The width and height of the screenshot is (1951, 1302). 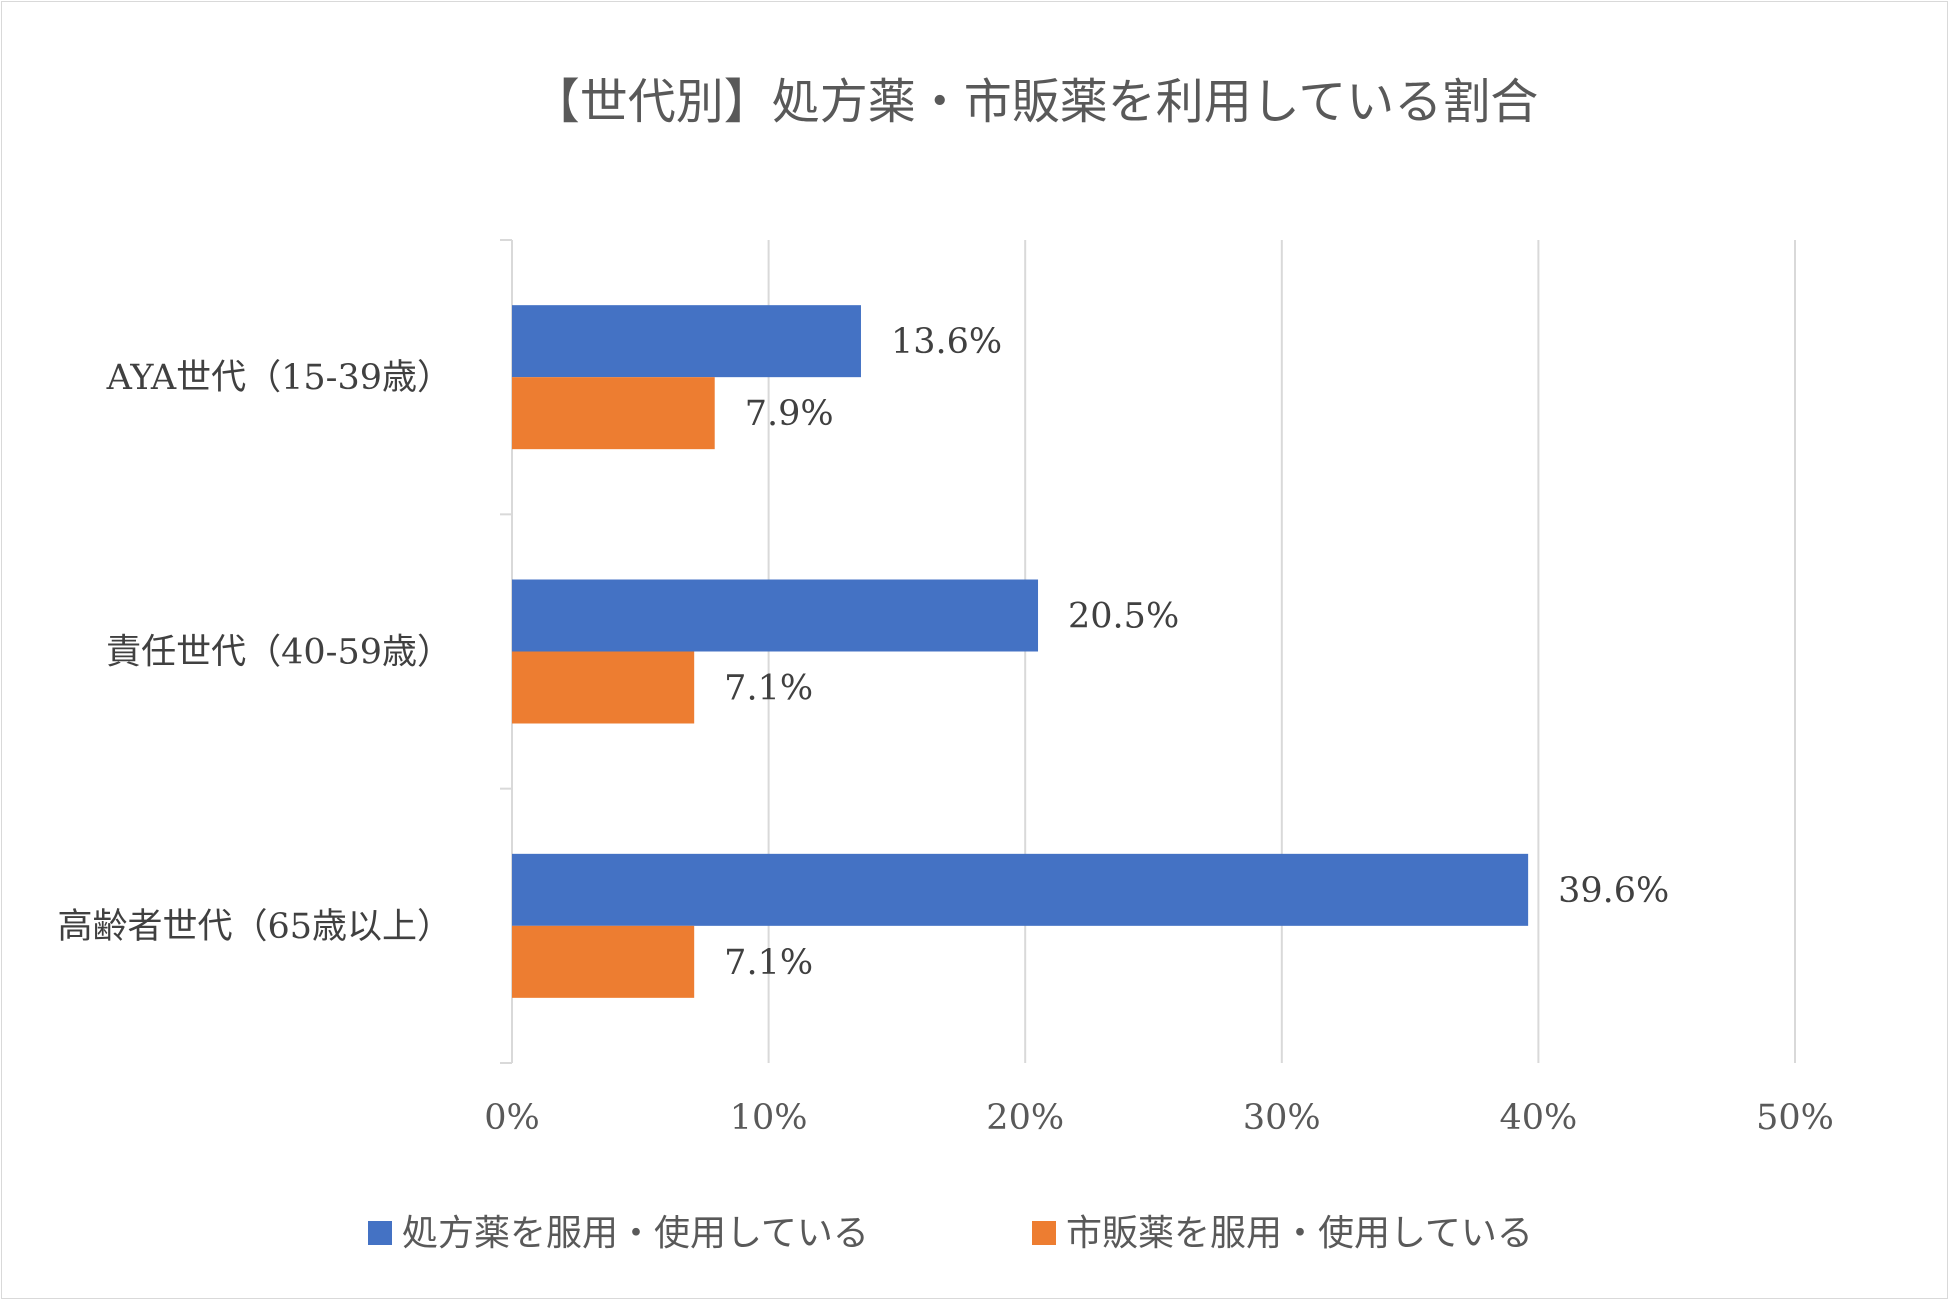 What do you see at coordinates (1613, 891) in the screenshot?
I see `data-label: 39.6%` at bounding box center [1613, 891].